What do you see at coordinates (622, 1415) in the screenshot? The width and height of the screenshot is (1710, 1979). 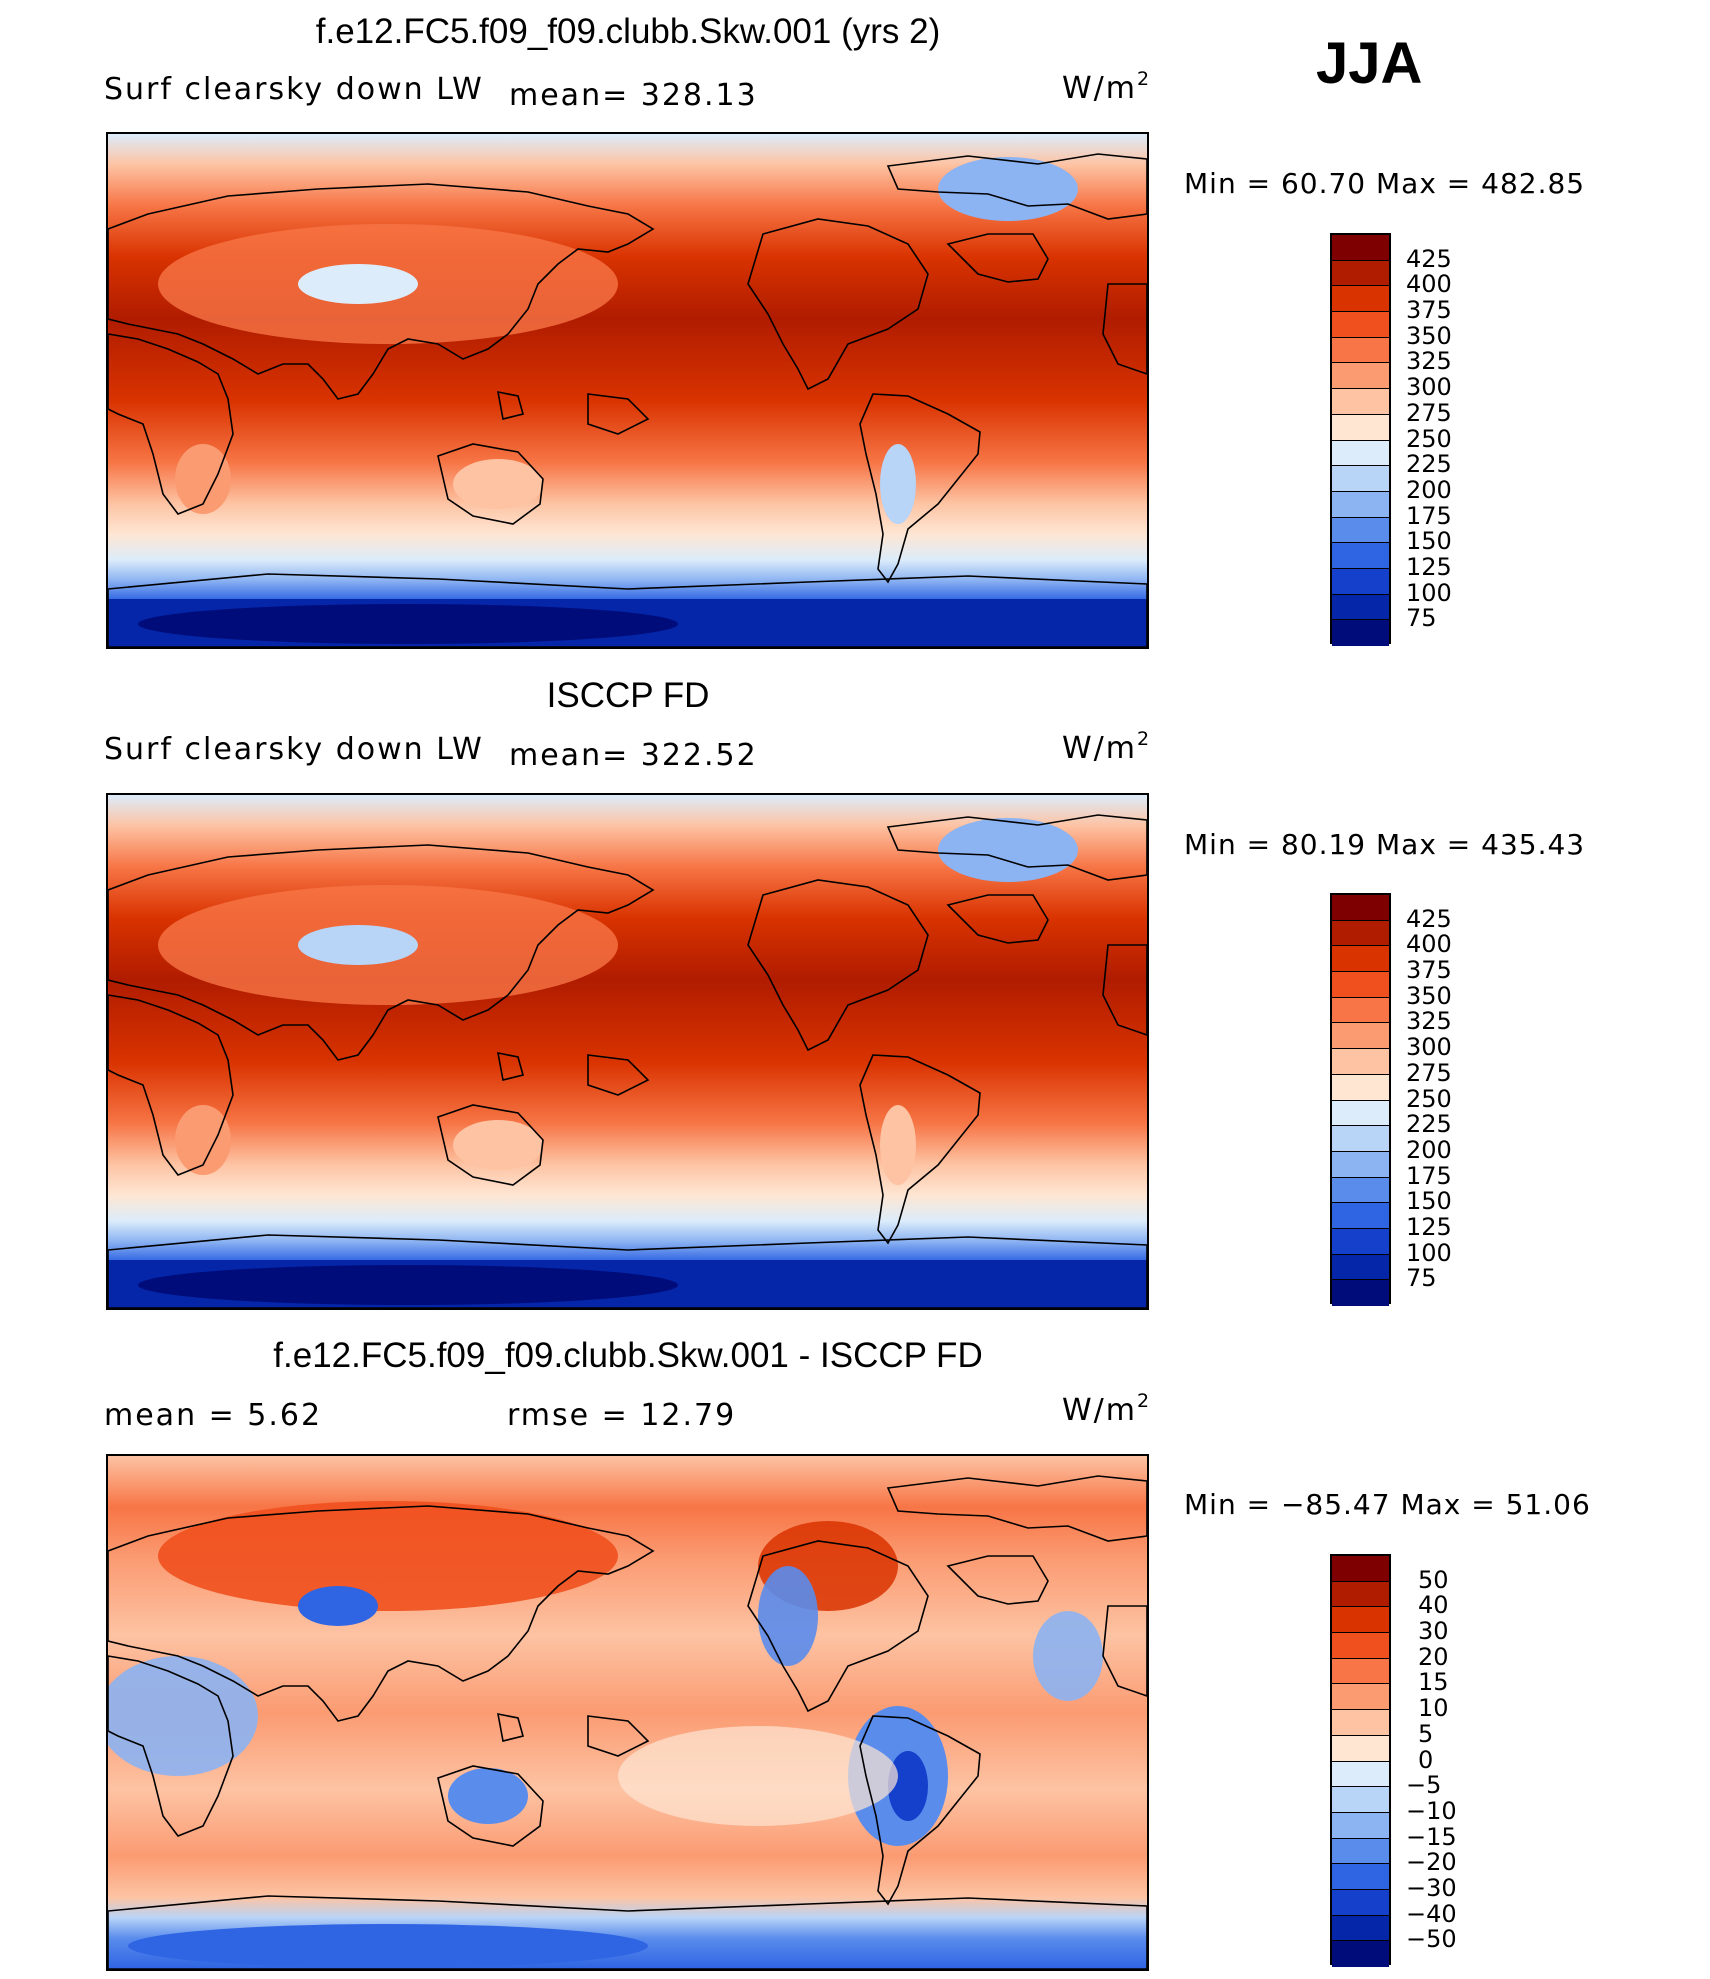 I see `panel-3-rmse: rmse = 12.79` at bounding box center [622, 1415].